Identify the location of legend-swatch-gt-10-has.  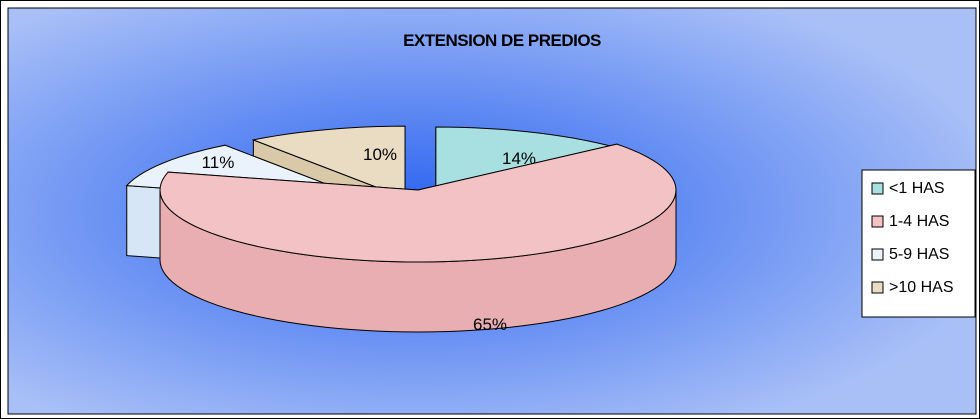
(877, 287).